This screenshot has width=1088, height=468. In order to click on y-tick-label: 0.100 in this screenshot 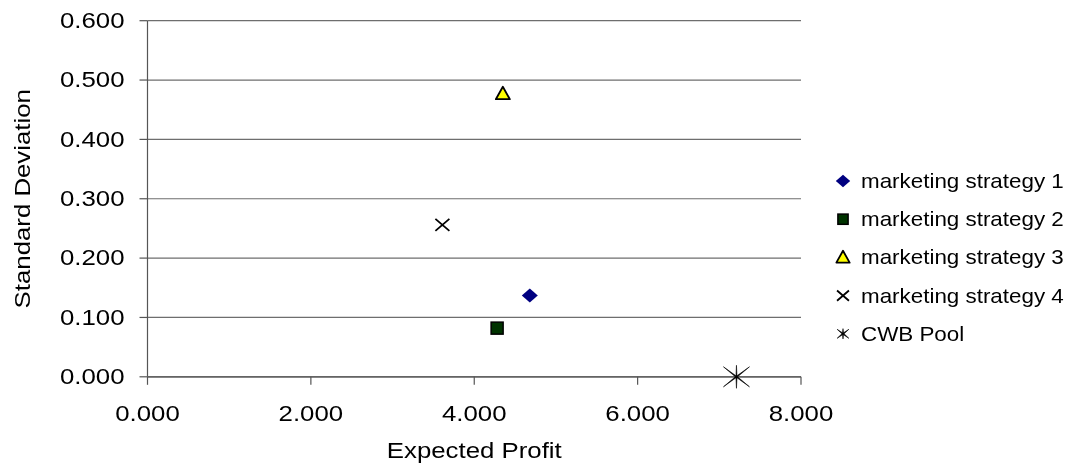, I will do `click(92, 317)`.